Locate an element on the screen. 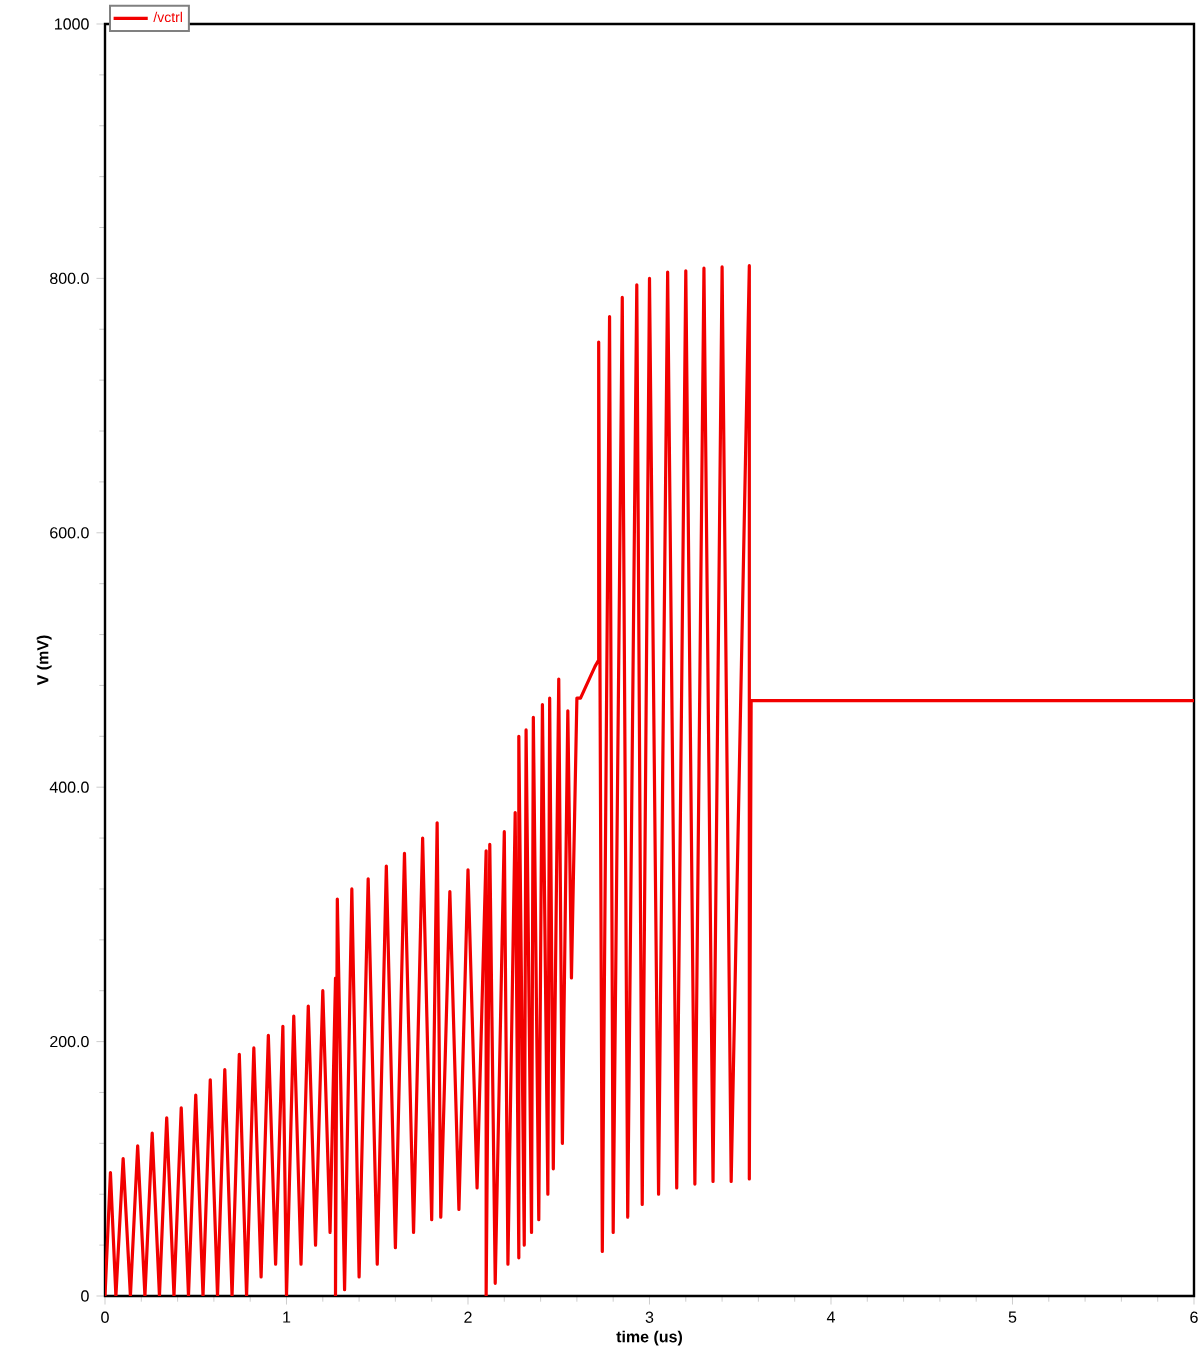 This screenshot has width=1202, height=1364. y-tick-label: 0 is located at coordinates (85, 1296).